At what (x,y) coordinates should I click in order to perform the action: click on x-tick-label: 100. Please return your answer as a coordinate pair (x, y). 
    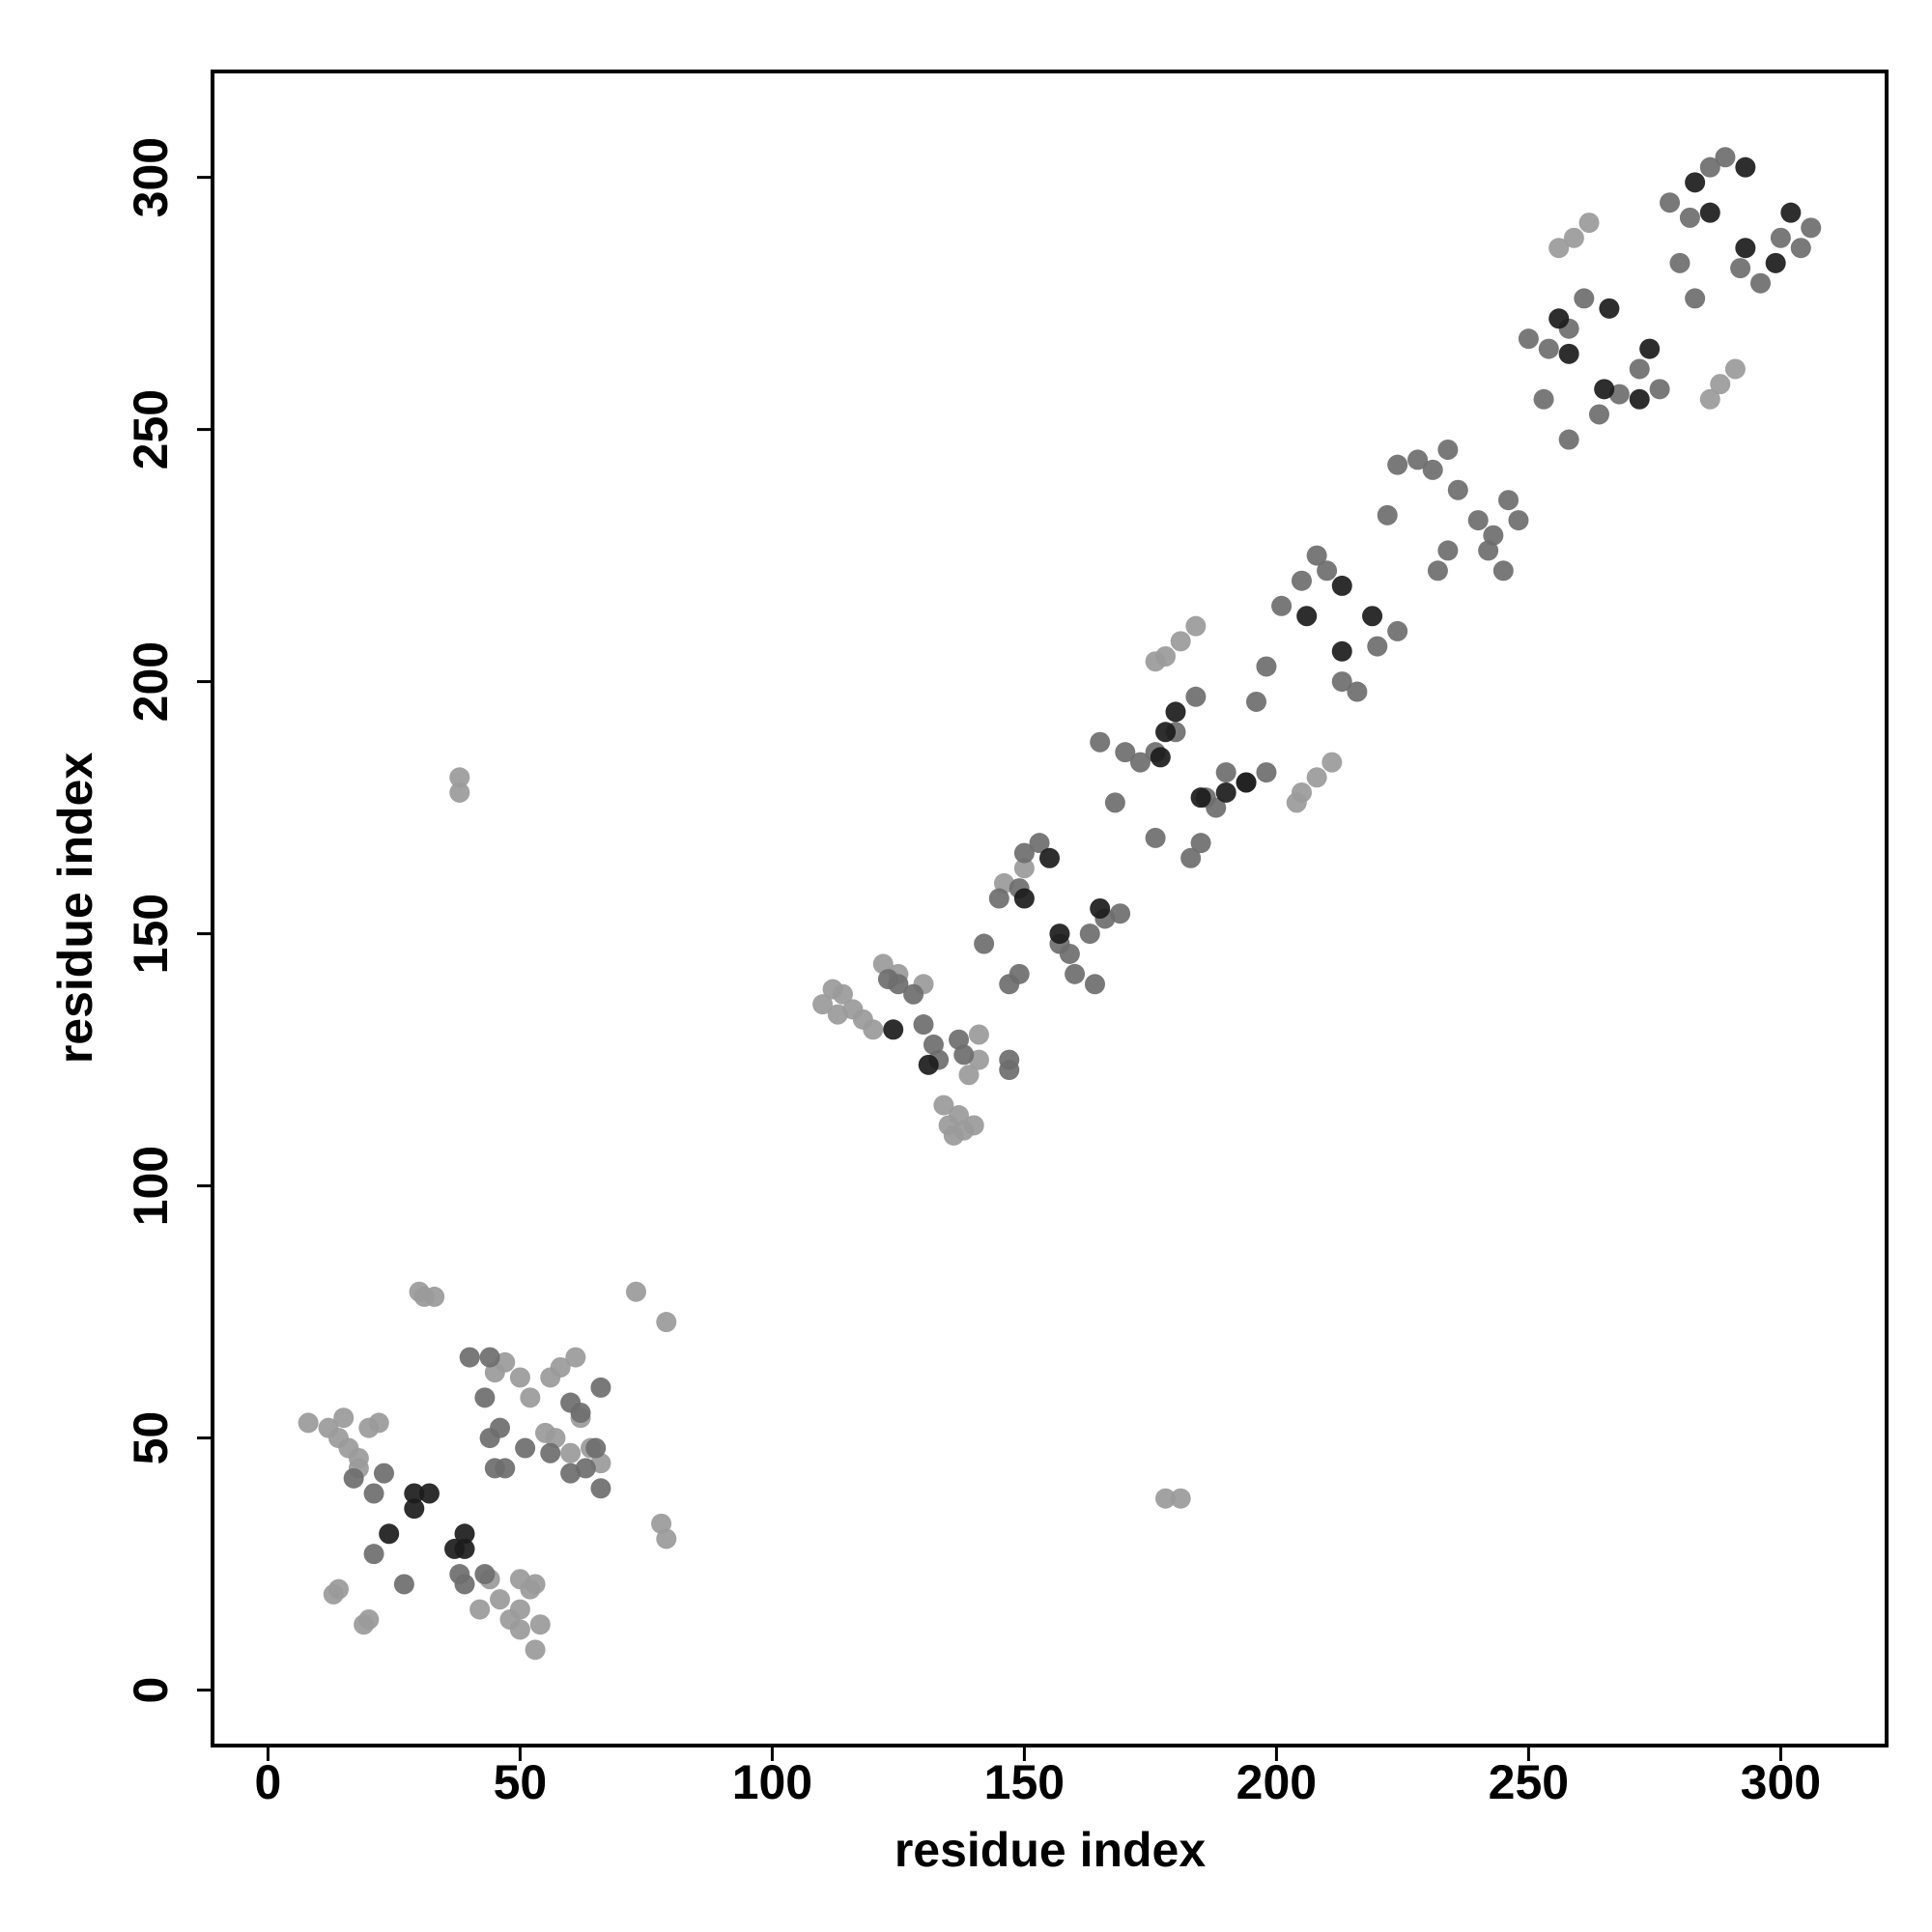
    Looking at the image, I should click on (772, 1782).